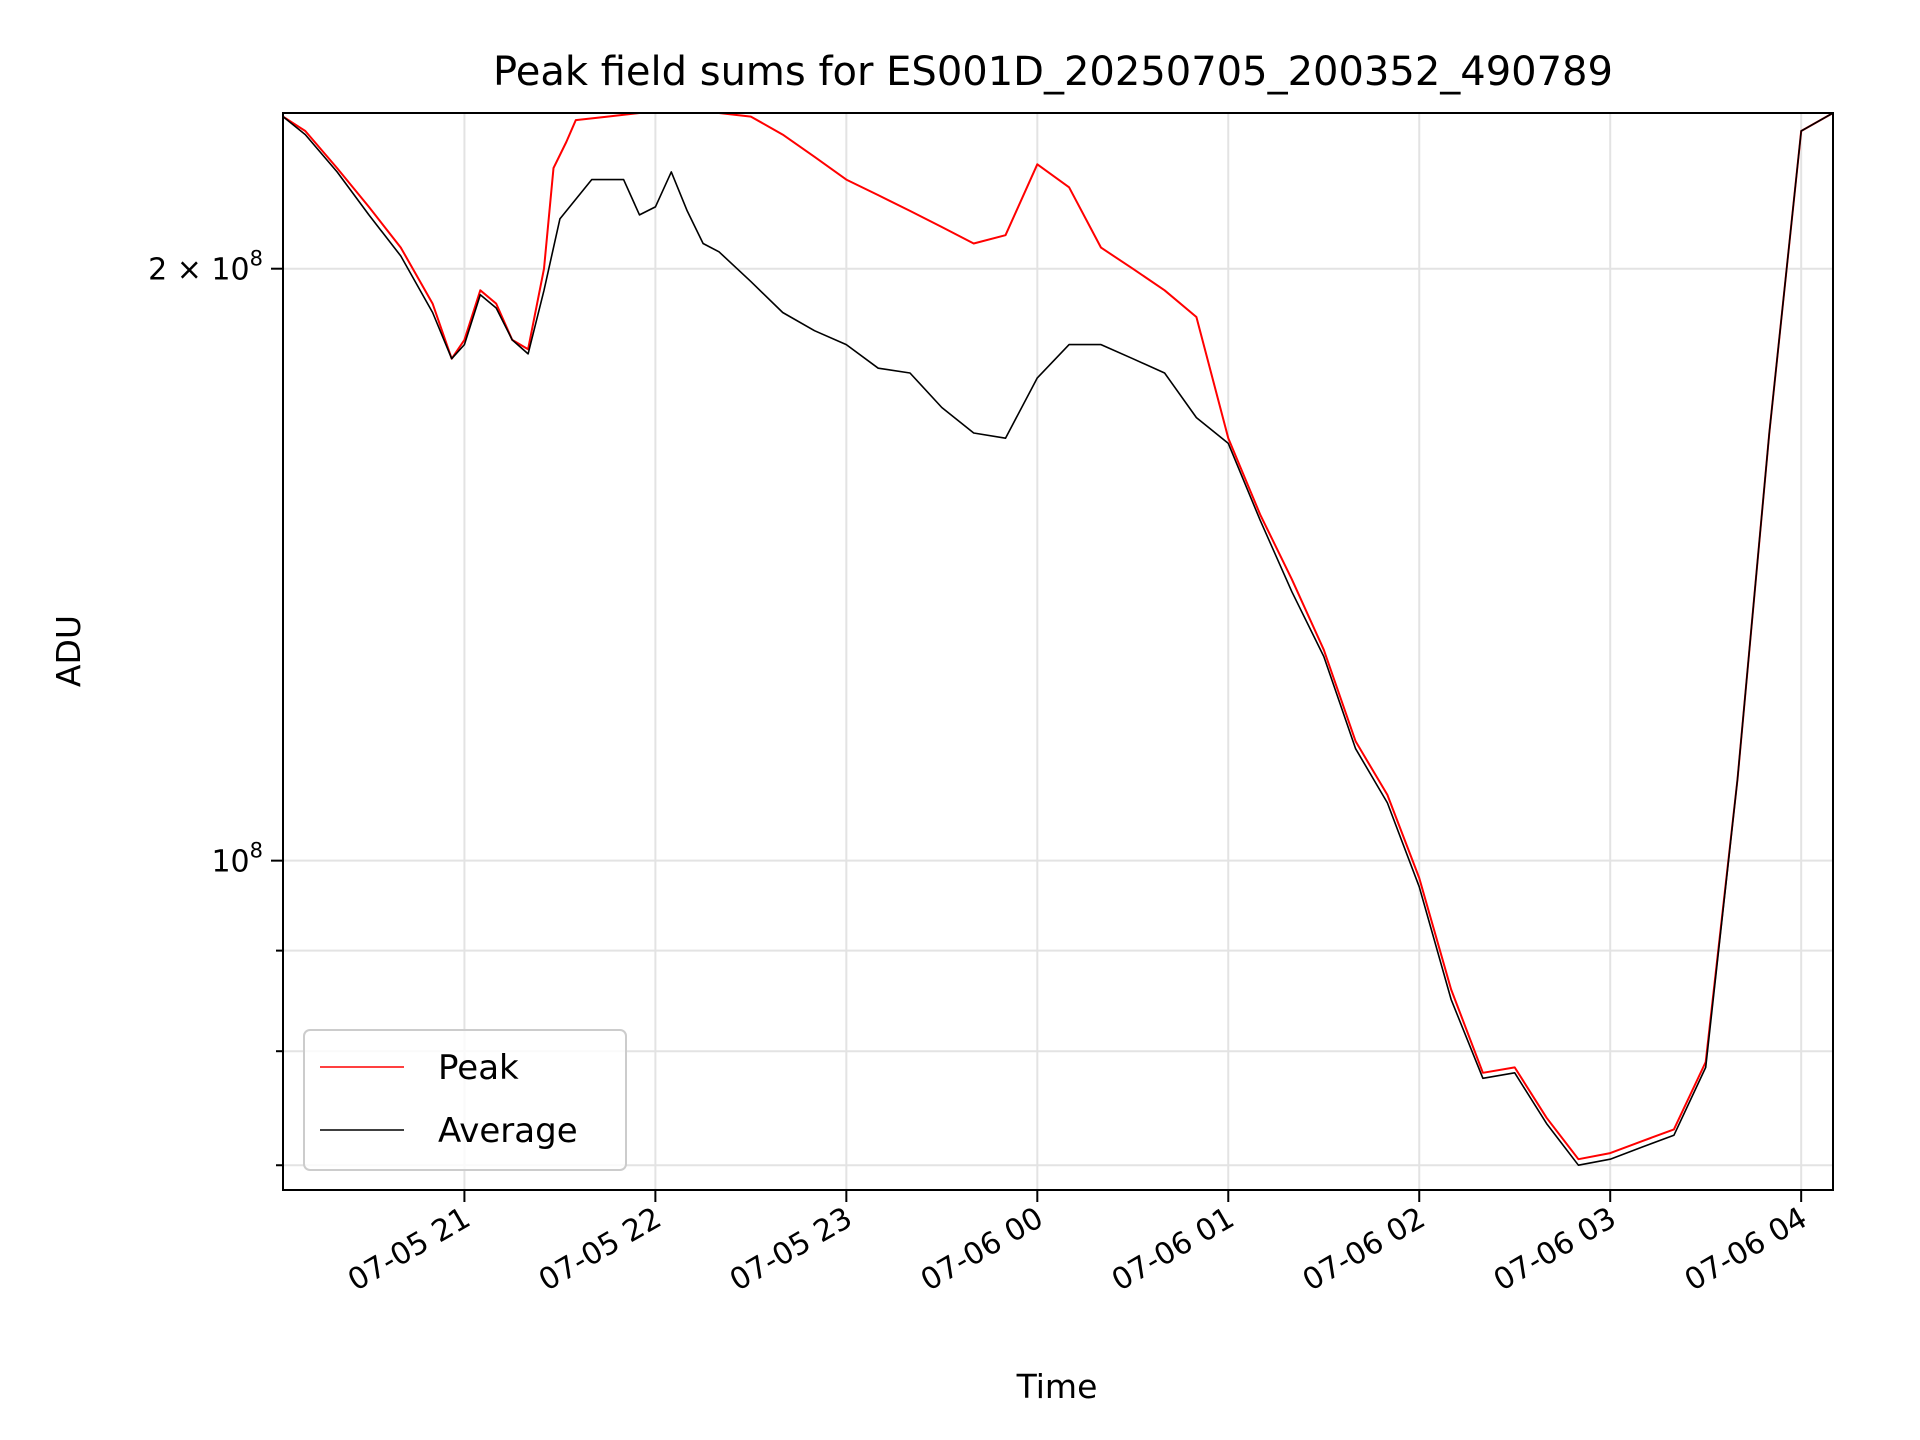  What do you see at coordinates (68, 651) in the screenshot?
I see `y-axis-label: ADU` at bounding box center [68, 651].